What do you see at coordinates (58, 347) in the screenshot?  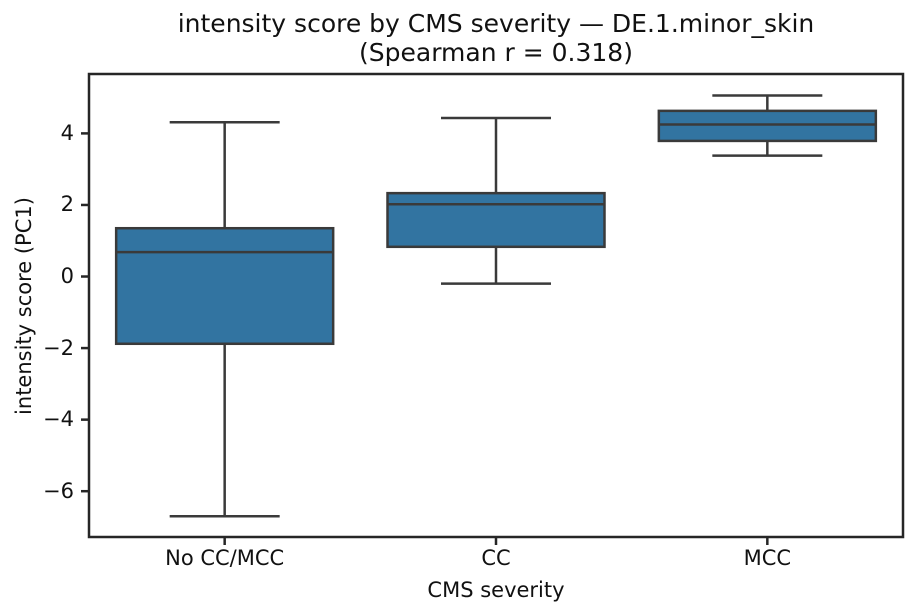 I see `y-tick-label: −2` at bounding box center [58, 347].